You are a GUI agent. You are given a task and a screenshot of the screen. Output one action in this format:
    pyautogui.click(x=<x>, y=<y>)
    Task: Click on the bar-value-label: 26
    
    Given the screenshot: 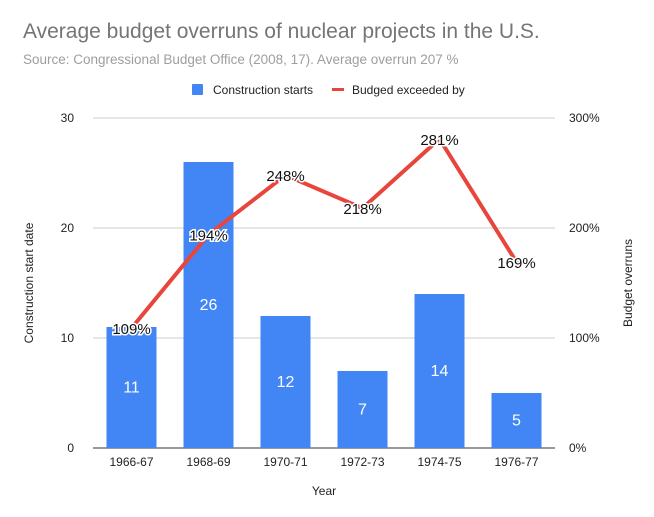 What is the action you would take?
    pyautogui.click(x=209, y=305)
    